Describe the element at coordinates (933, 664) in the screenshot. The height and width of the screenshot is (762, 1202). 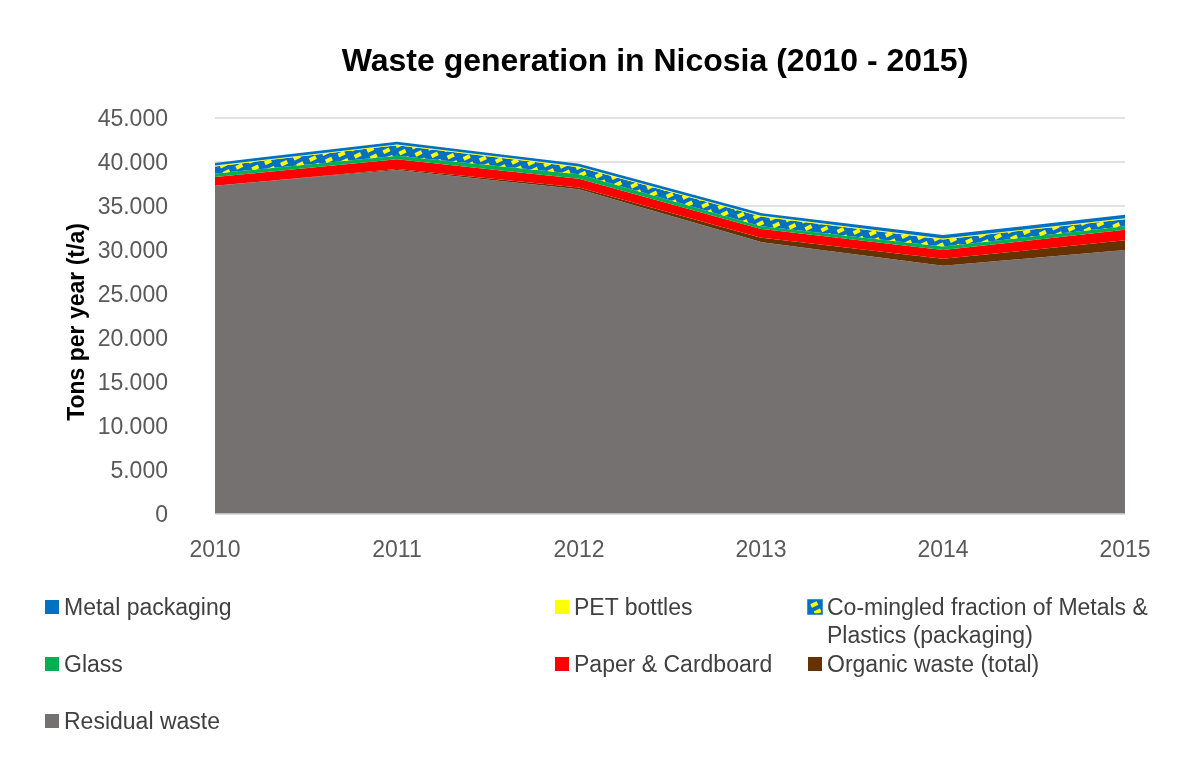
I see `legend-label: Organic waste (total)` at that location.